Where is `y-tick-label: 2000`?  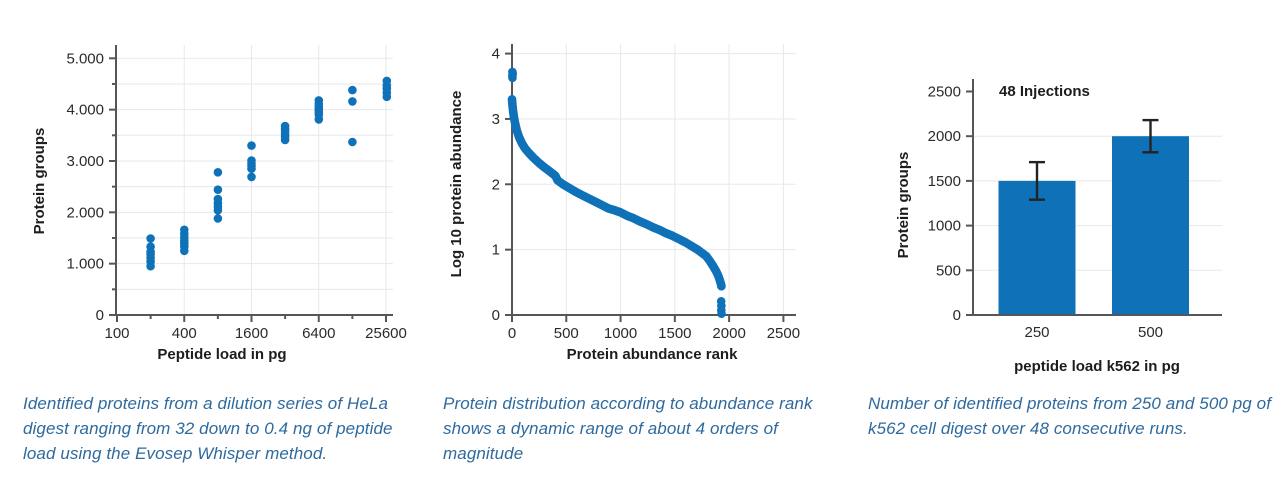 y-tick-label: 2000 is located at coordinates (944, 136).